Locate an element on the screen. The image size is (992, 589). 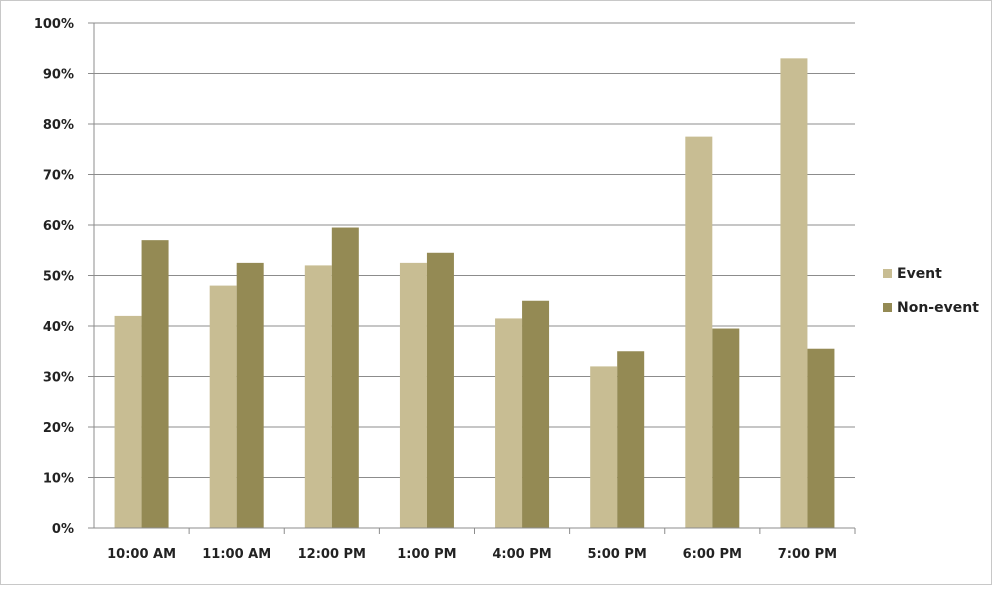
y-tick-label: 40% is located at coordinates (58, 327).